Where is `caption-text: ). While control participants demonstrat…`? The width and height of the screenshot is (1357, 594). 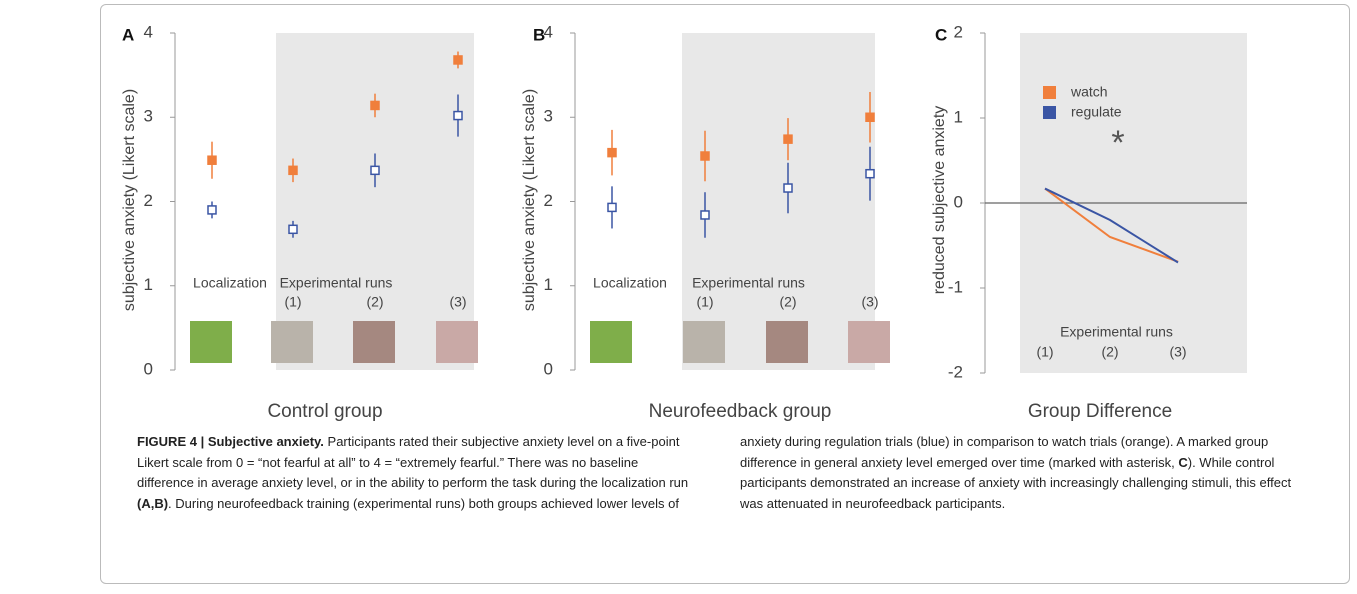 caption-text: ). While control participants demonstrat… is located at coordinates (1016, 482).